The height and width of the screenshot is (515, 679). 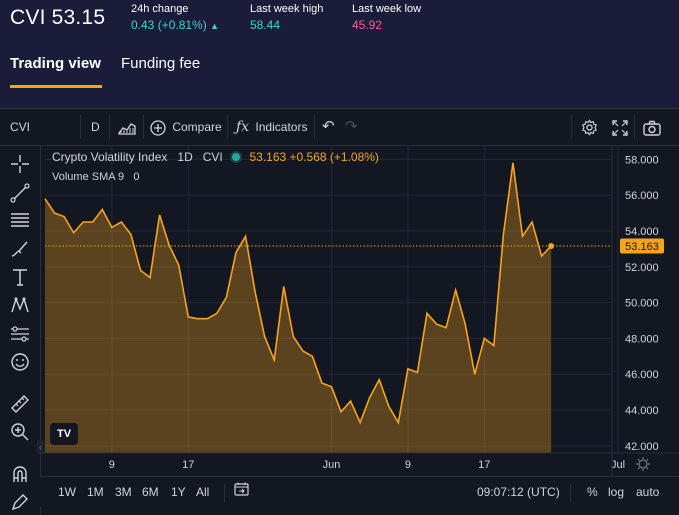 I want to click on indicators-button: ƒx Indicators, so click(x=271, y=127).